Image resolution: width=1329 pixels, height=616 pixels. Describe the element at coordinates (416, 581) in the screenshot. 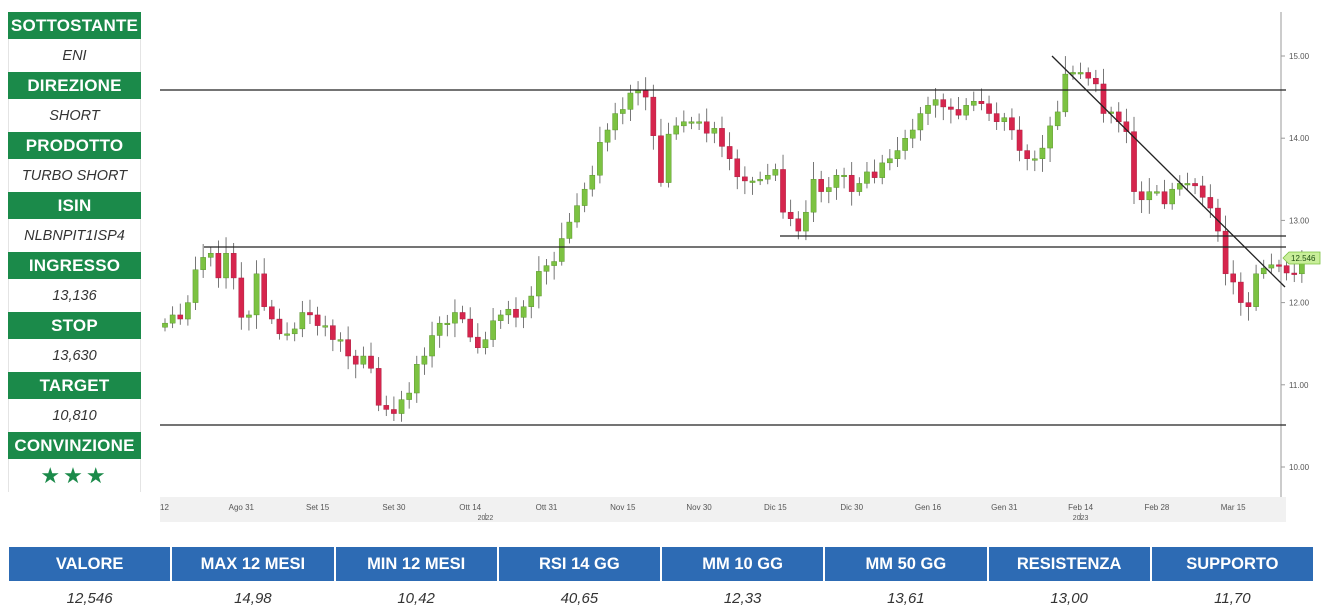

I see `stats-col-min: MIN 12 MESI 10,42` at that location.